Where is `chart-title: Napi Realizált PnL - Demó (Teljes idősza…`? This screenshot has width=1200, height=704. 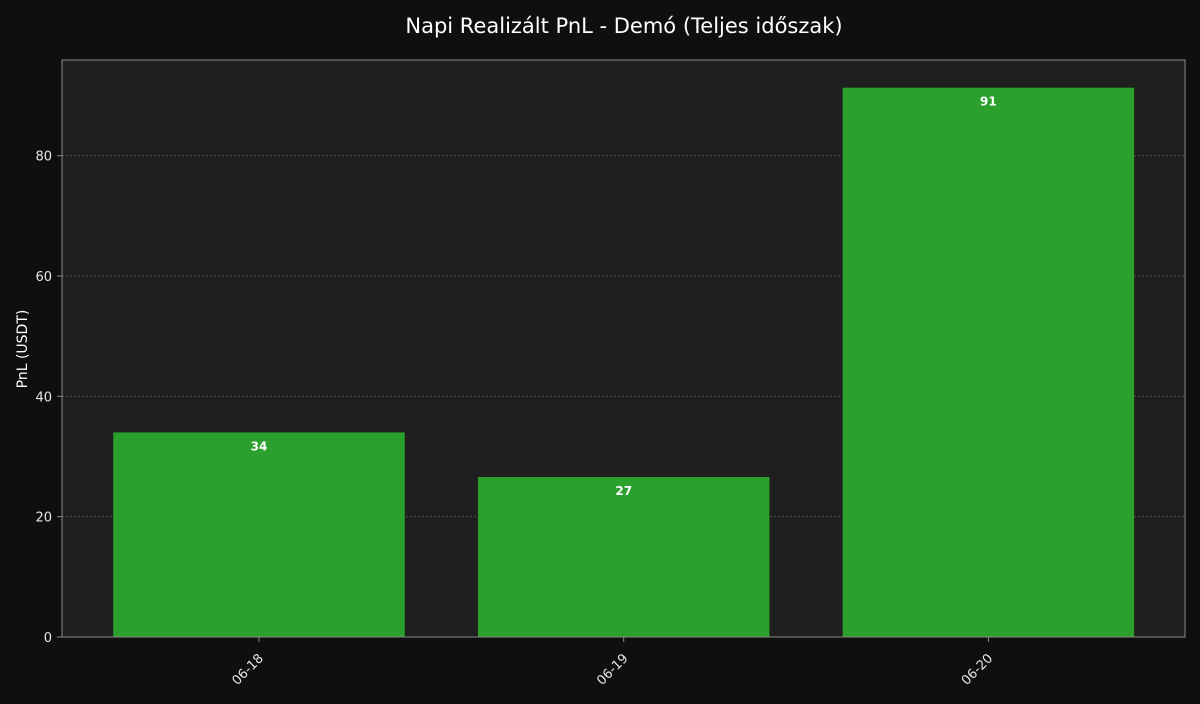 chart-title: Napi Realizált PnL - Demó (Teljes idősza… is located at coordinates (623, 26).